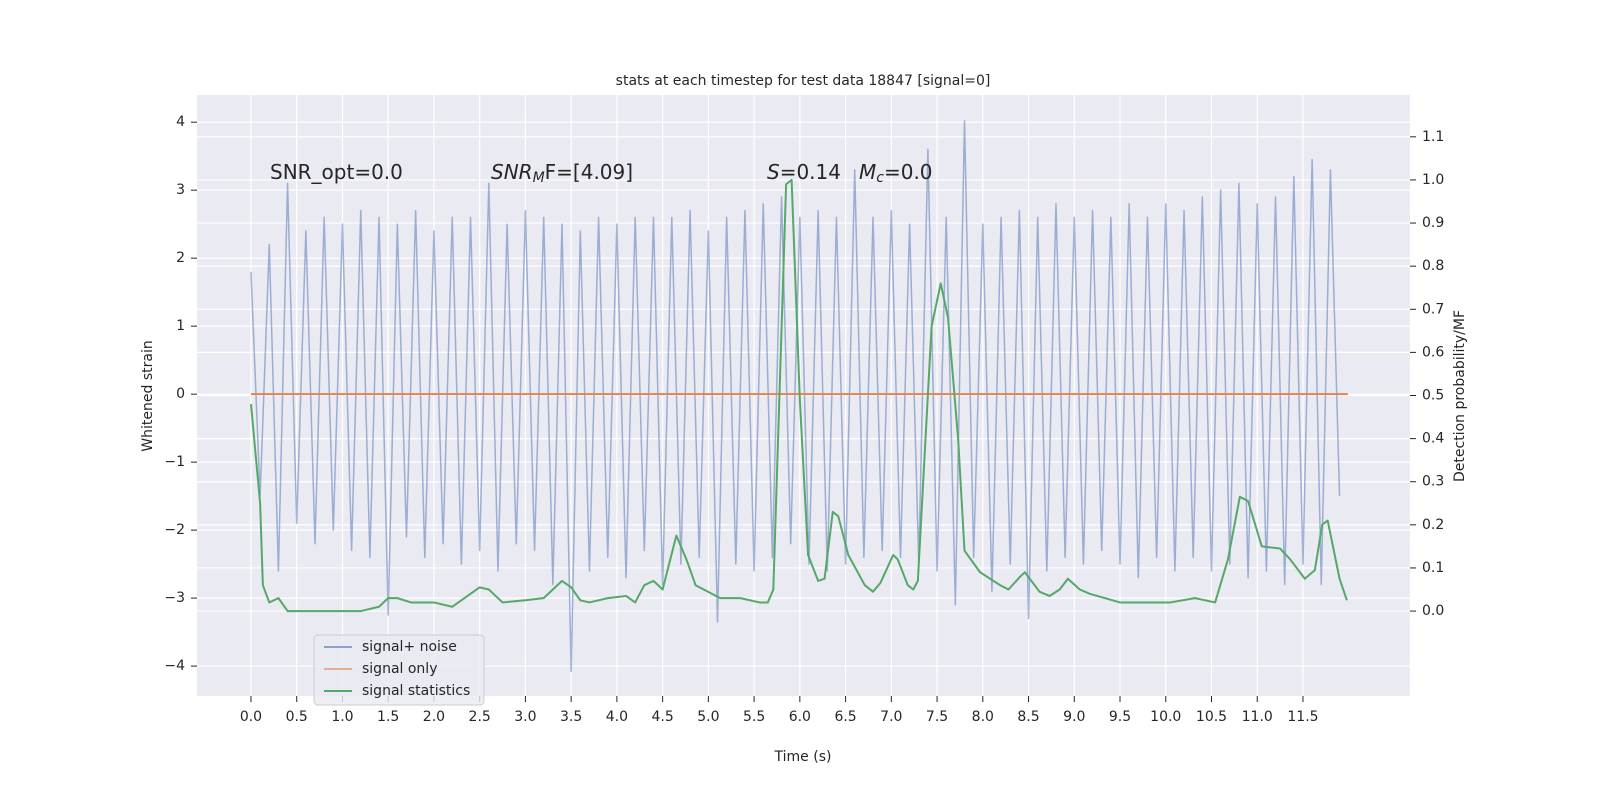  I want to click on y-tick-label: 2, so click(180, 258).